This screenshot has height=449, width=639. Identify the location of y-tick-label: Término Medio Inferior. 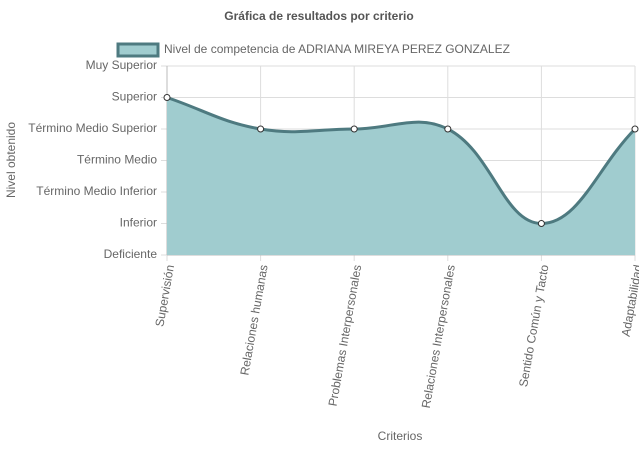
(96, 191).